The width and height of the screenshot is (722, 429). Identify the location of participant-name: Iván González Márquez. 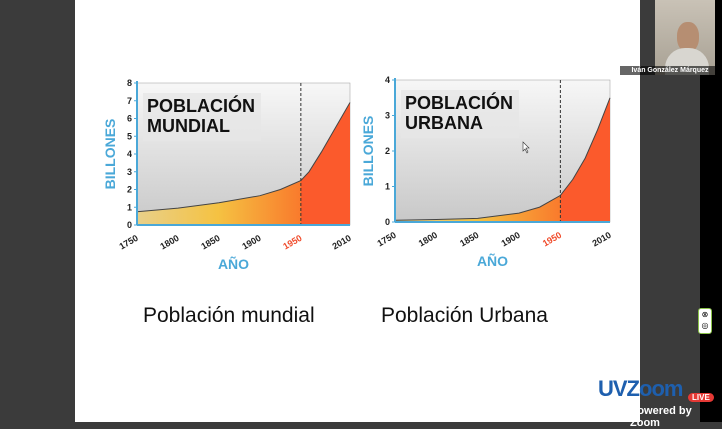
(670, 70).